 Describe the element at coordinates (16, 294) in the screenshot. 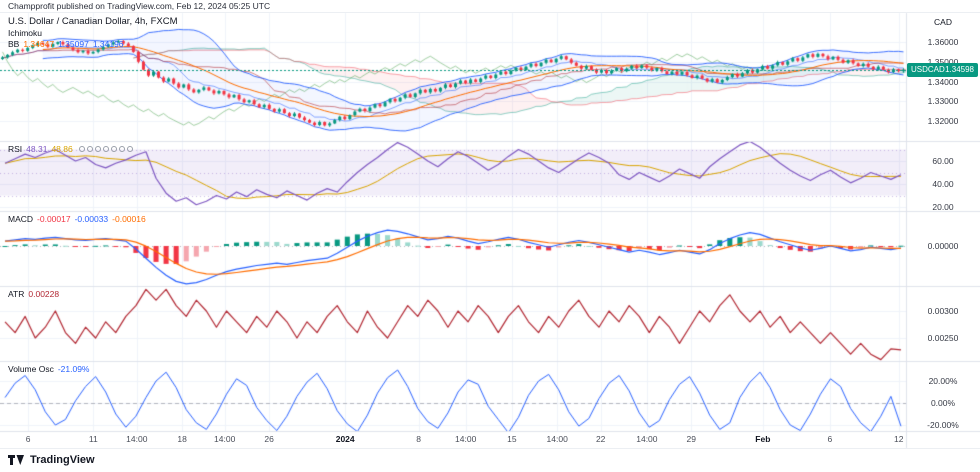

I see `atr-label: ATR` at that location.